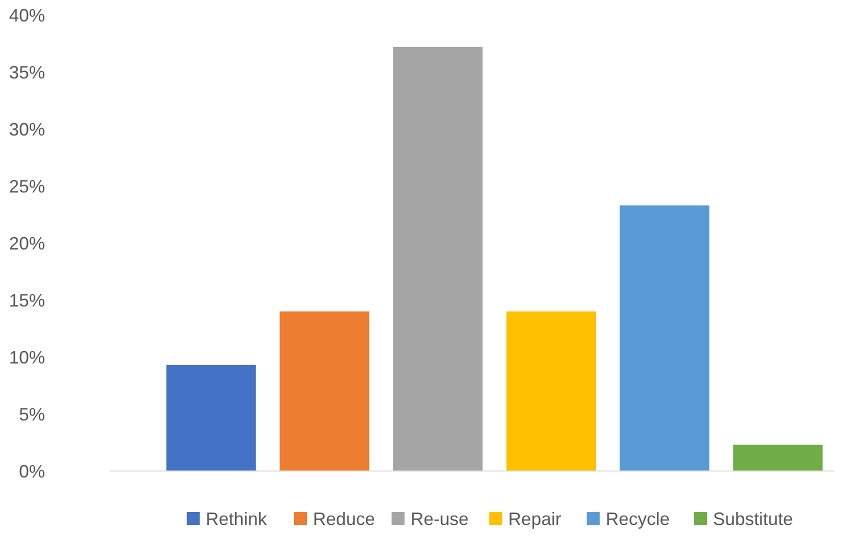 Image resolution: width=842 pixels, height=540 pixels. I want to click on legend-label: Repair, so click(535, 519).